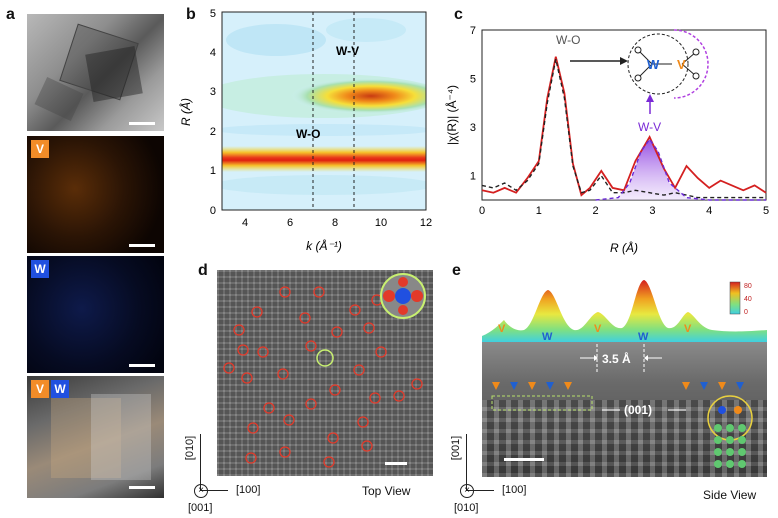 Image resolution: width=778 pixels, height=518 pixels. I want to click on e-axis-out: [010], so click(466, 508).